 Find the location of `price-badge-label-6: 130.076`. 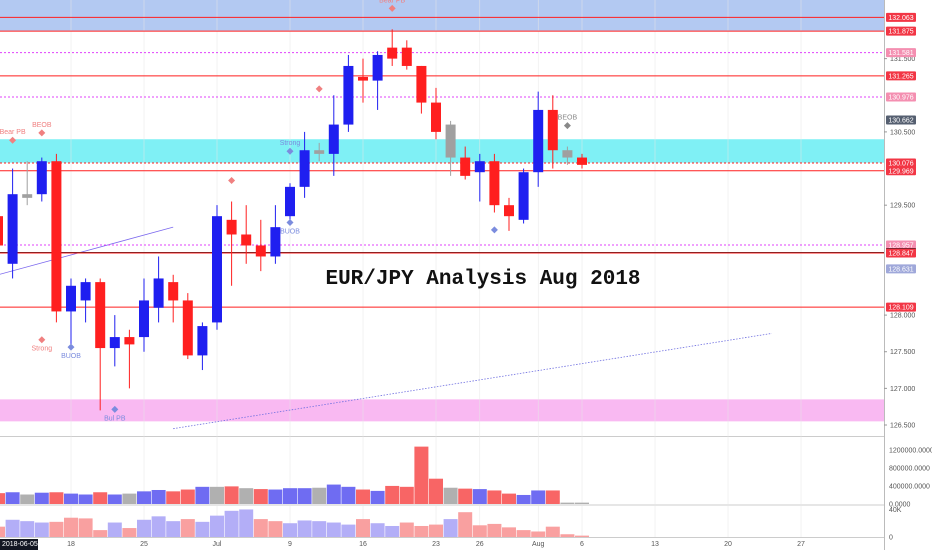

price-badge-label-6: 130.076 is located at coordinates (900, 163).